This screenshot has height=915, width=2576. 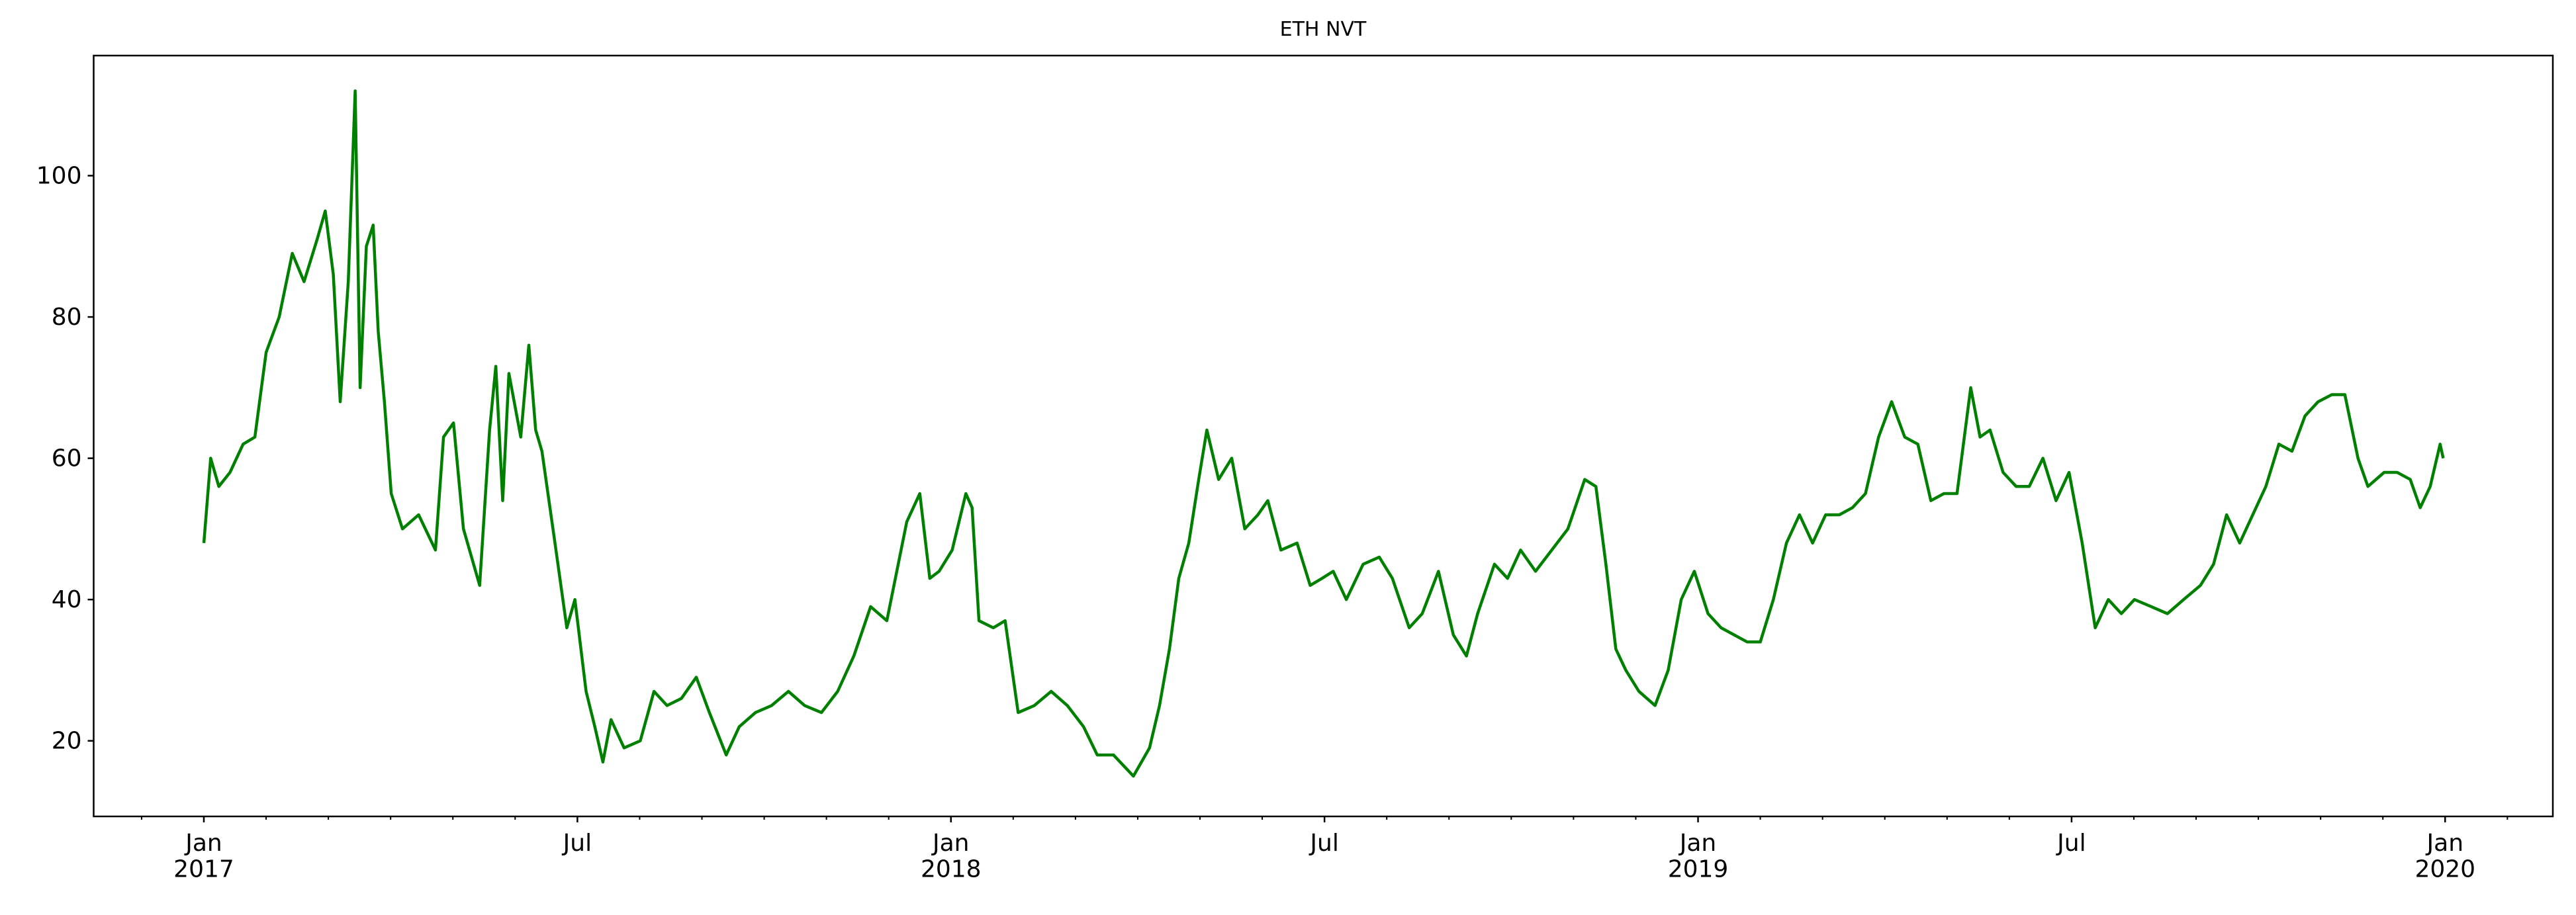 What do you see at coordinates (2445, 857) in the screenshot?
I see `x-tick-label: Jan 2020` at bounding box center [2445, 857].